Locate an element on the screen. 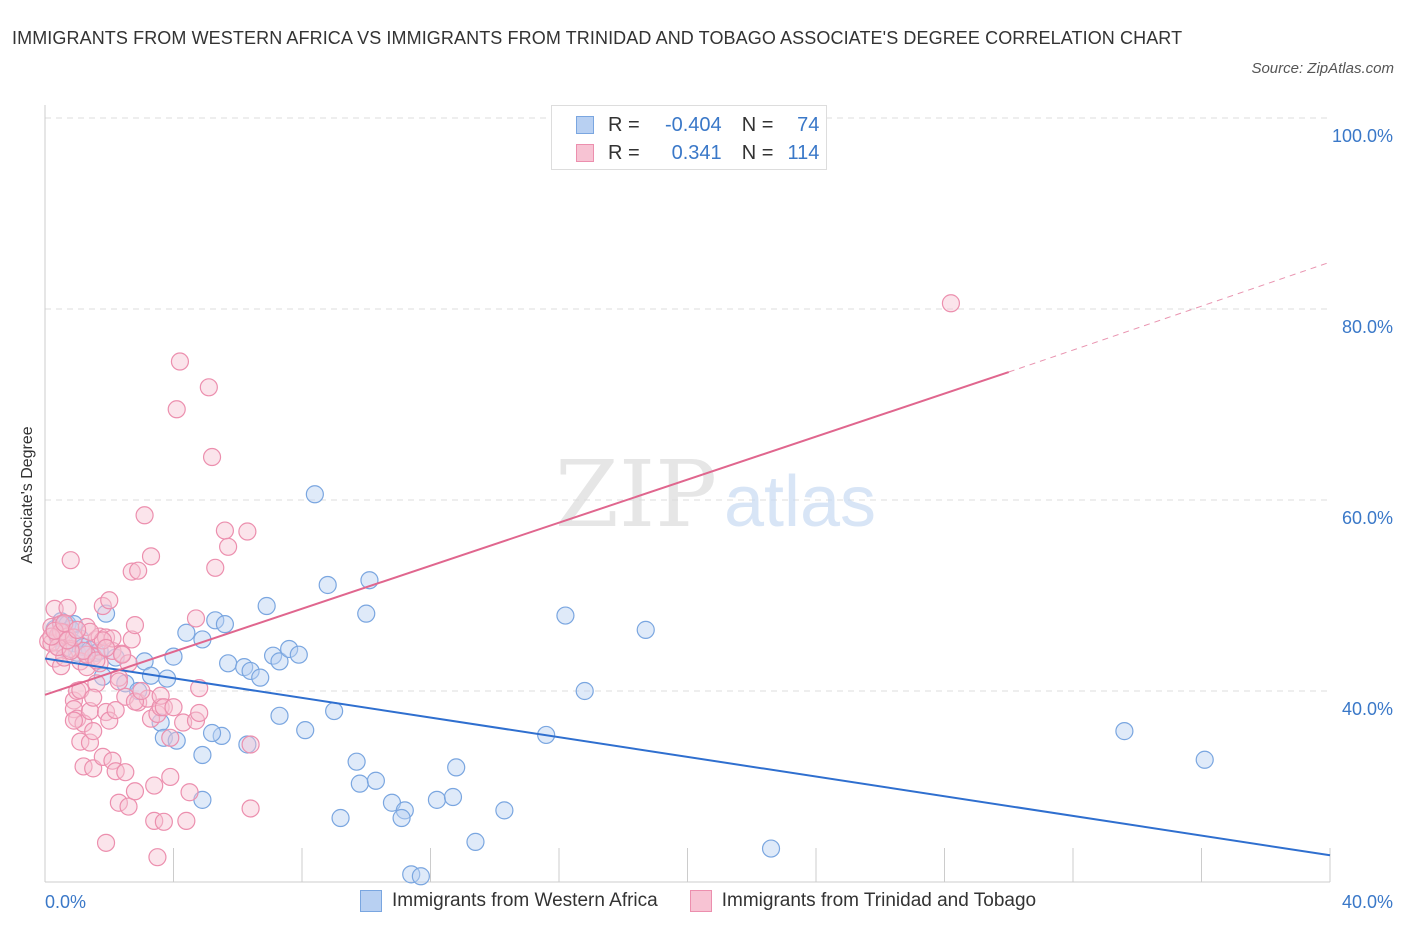 This screenshot has height=930, width=1406. legend-label-trinidad-tobago: Immigrants from Trinidad and Tobago is located at coordinates (879, 900).